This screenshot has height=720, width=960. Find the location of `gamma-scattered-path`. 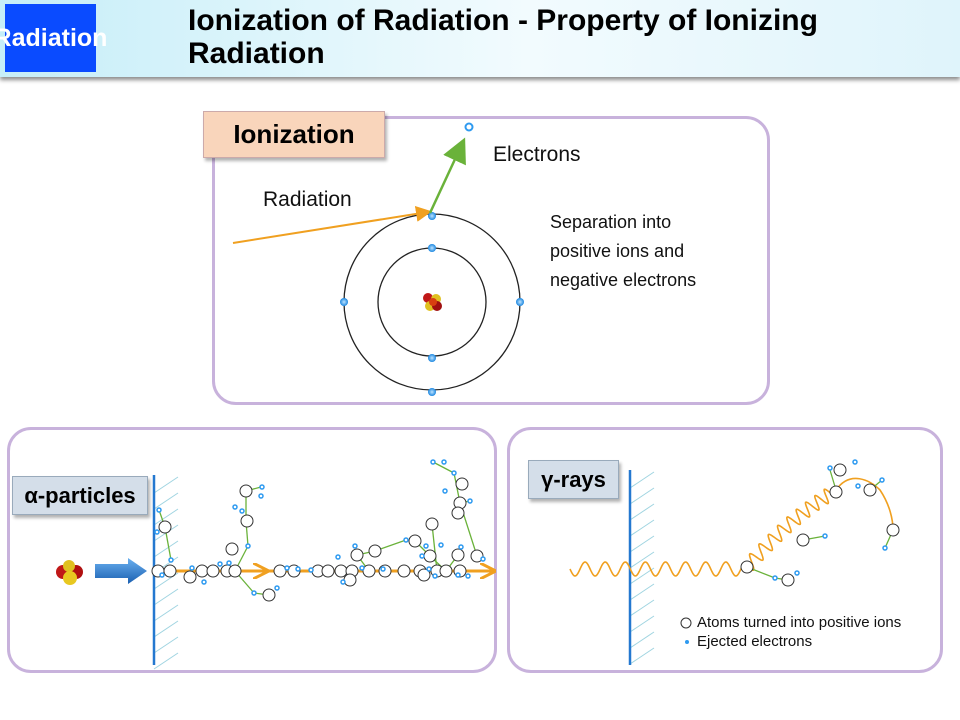

gamma-scattered-path is located at coordinates (864, 504).